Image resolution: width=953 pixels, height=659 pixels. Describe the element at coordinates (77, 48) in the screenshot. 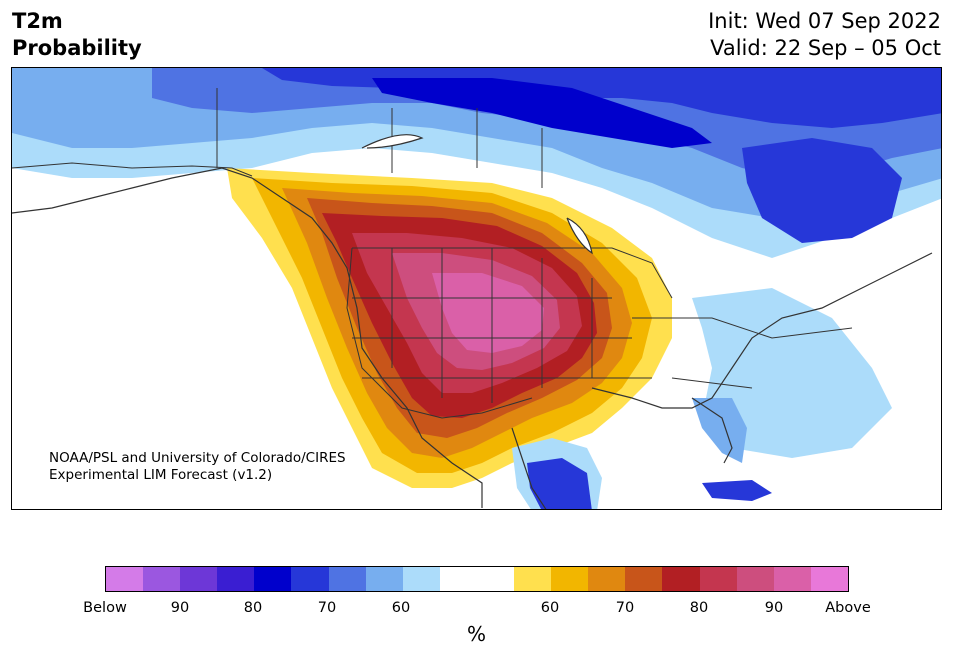

I see `title-product: Probability` at that location.